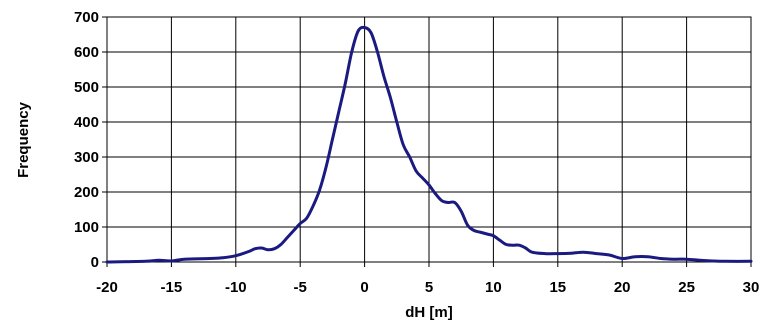 The image size is (767, 322). What do you see at coordinates (493, 287) in the screenshot?
I see `x-tick-label: 10` at bounding box center [493, 287].